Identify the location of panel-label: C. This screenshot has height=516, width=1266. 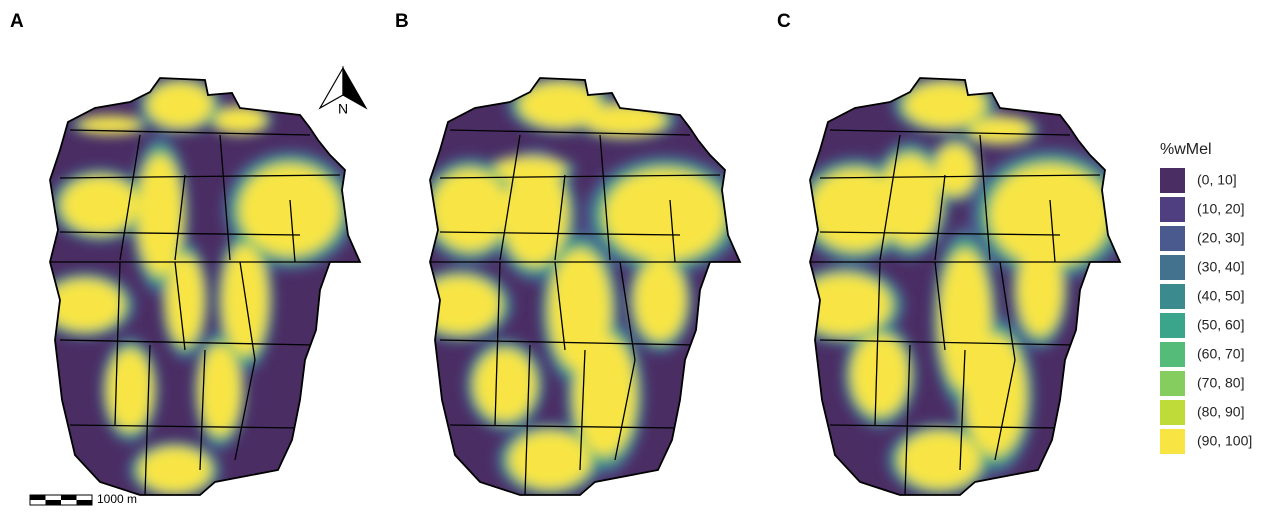
(784, 21).